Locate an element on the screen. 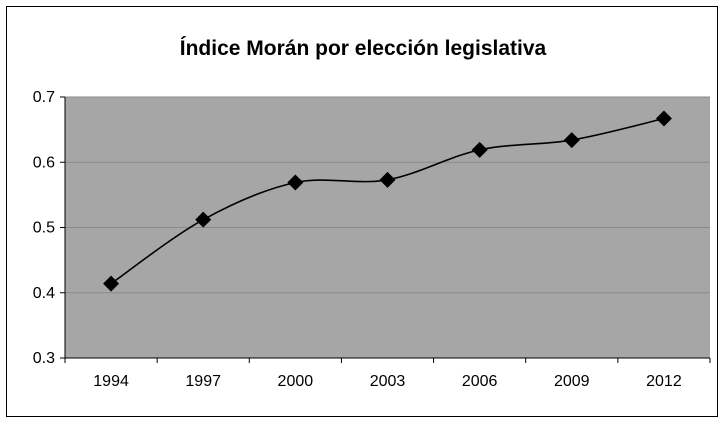 Image resolution: width=725 pixels, height=425 pixels. x-tick-label: 1997 is located at coordinates (203, 381).